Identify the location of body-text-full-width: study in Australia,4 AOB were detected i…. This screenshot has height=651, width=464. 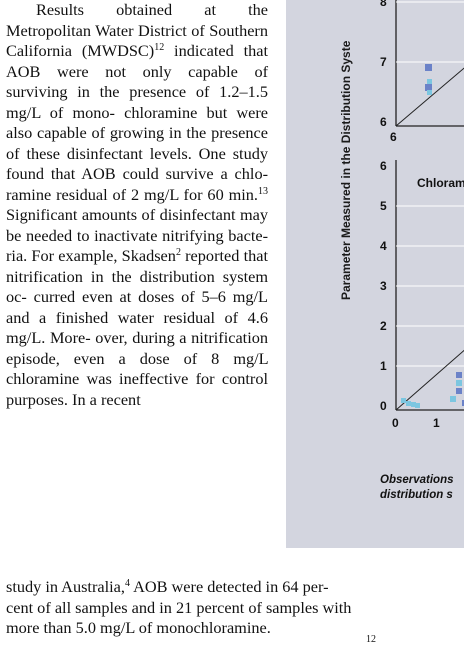
(235, 614).